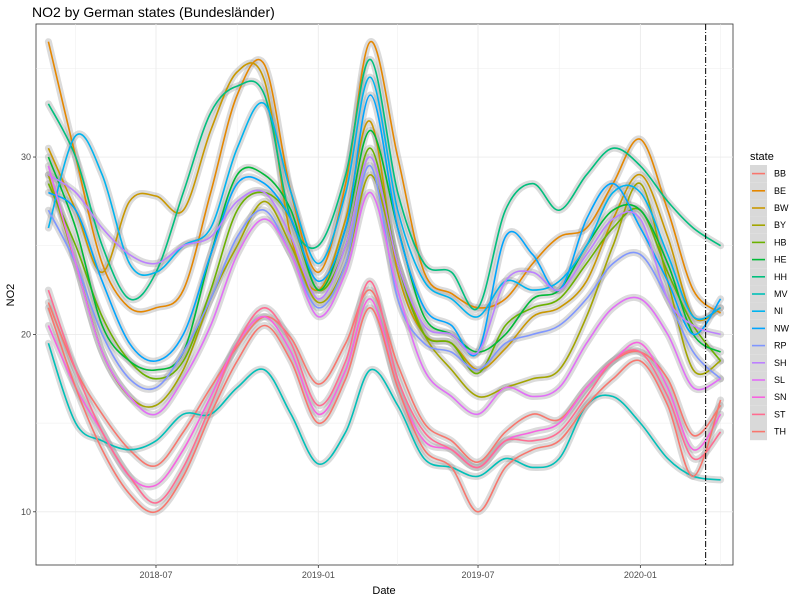 The image size is (800, 600). Describe the element at coordinates (780, 346) in the screenshot. I see `legend-label-RP: RP` at that location.